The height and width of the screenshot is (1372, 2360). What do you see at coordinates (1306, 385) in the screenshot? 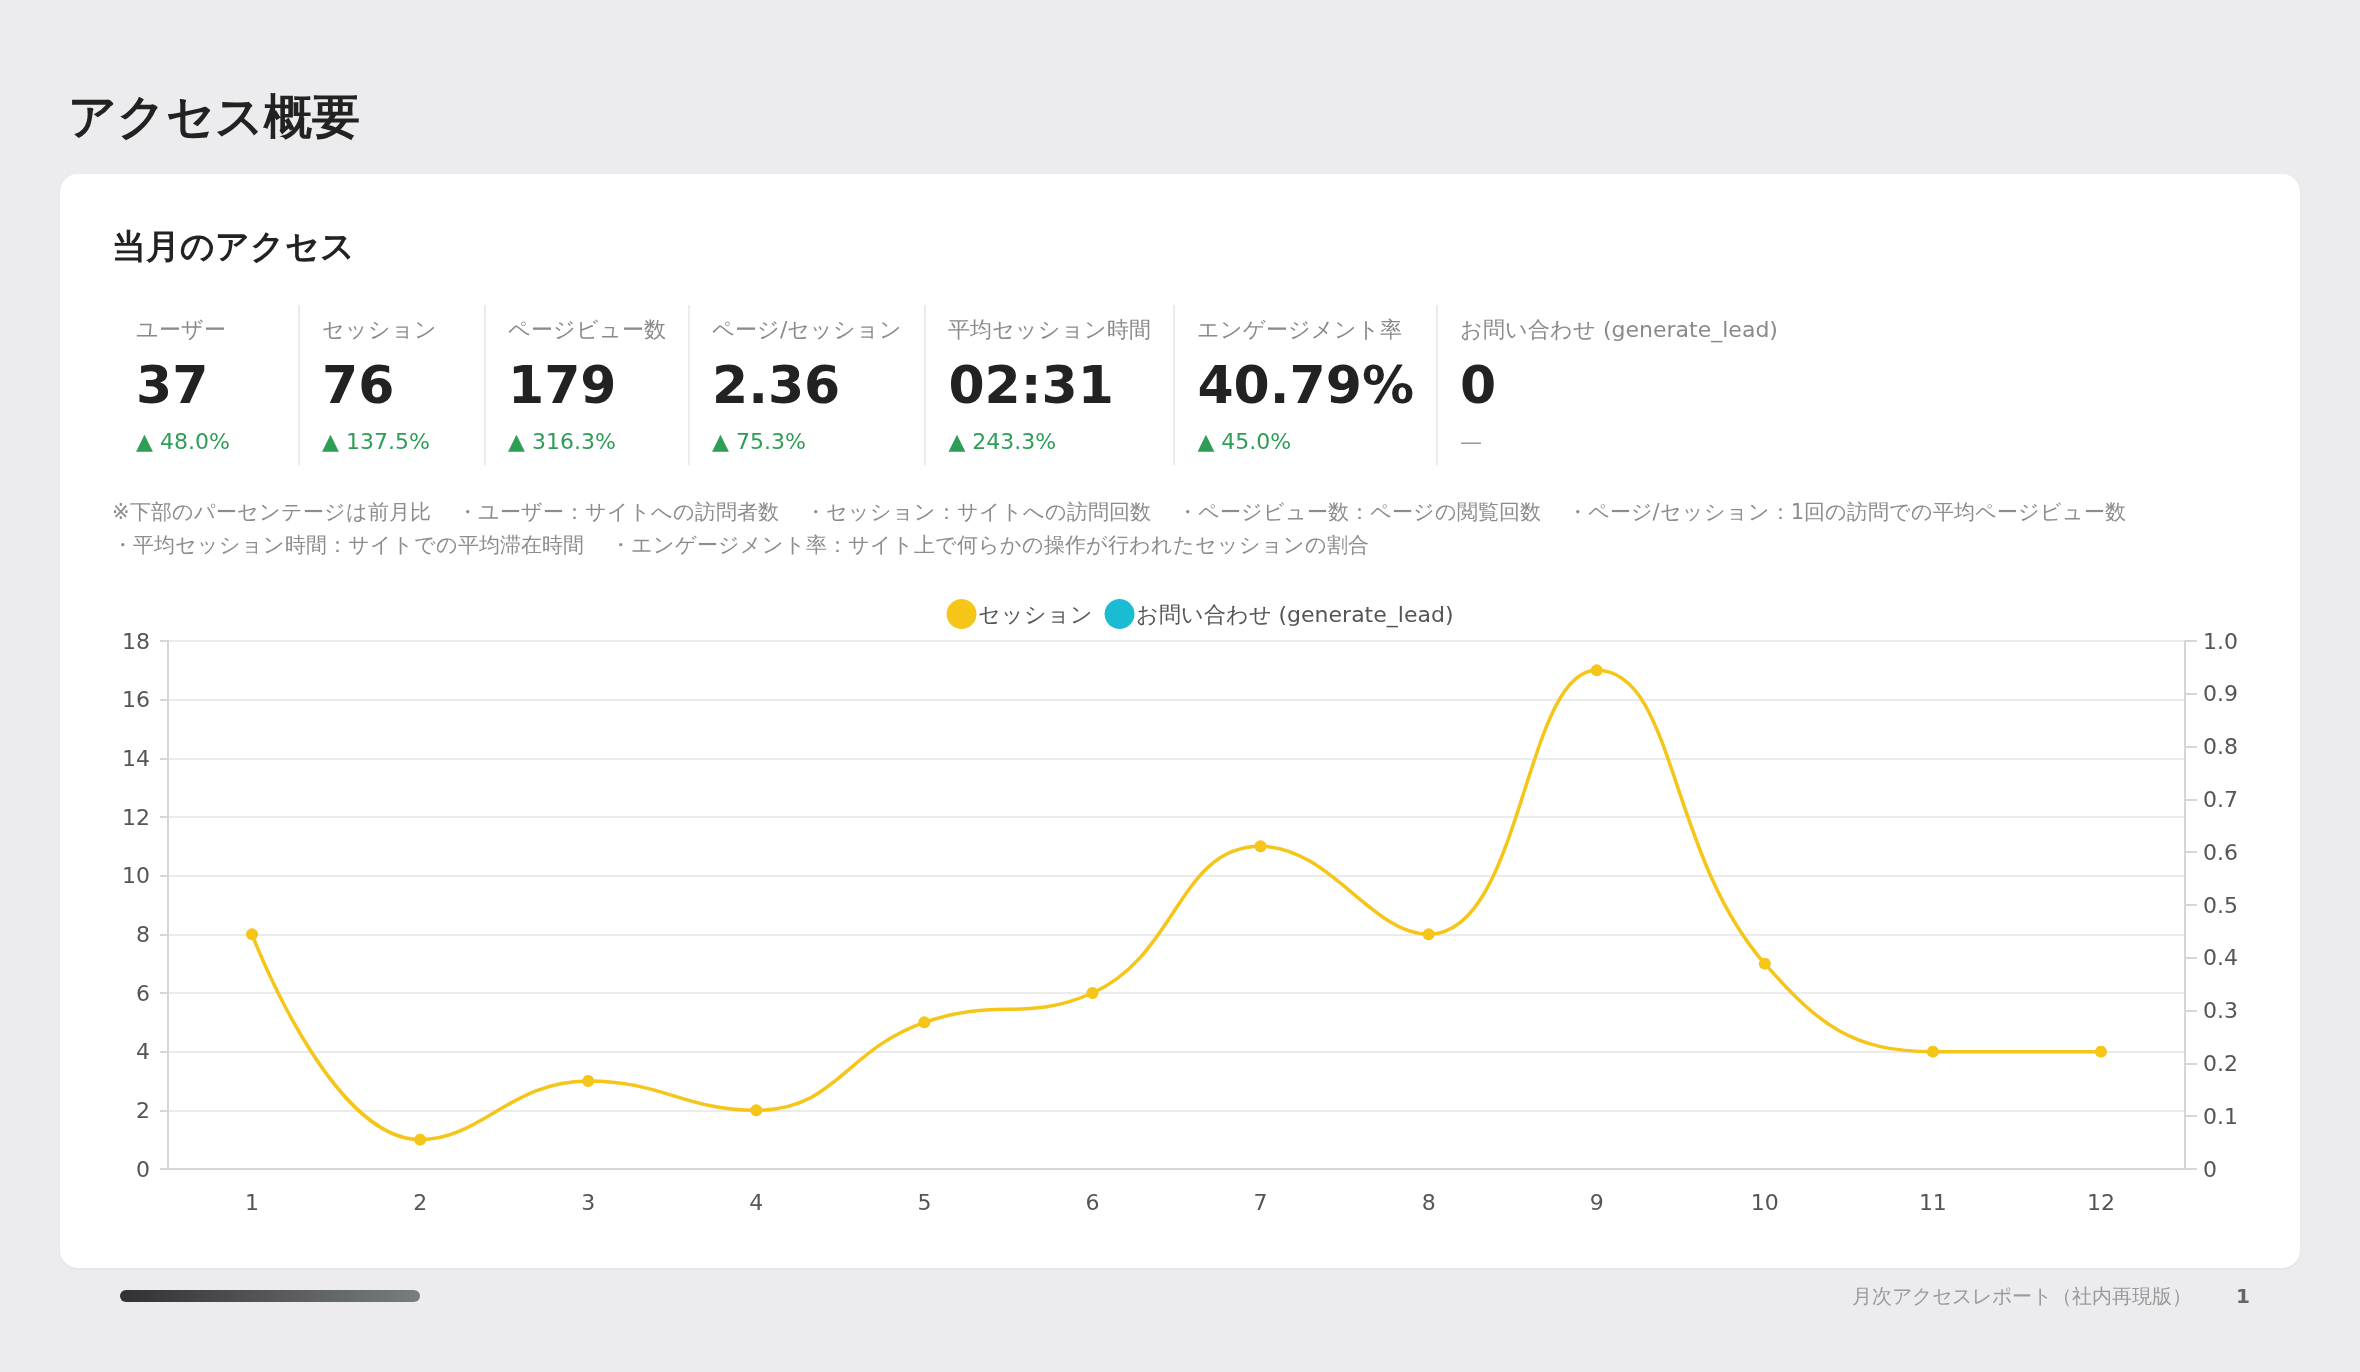
I see `text: 40.79%` at bounding box center [1306, 385].